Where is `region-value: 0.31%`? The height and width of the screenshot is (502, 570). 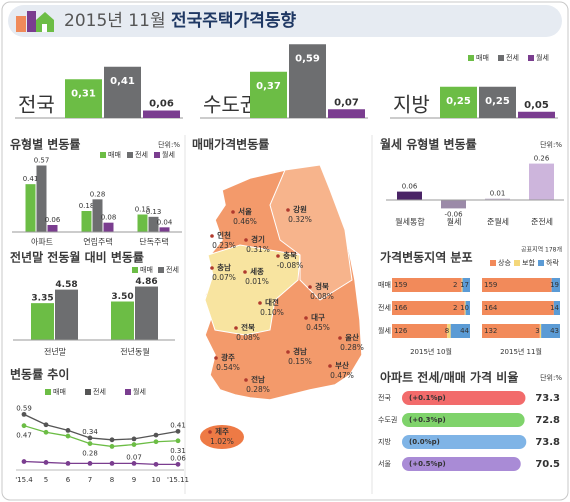
region-value: 0.31% is located at coordinates (258, 249).